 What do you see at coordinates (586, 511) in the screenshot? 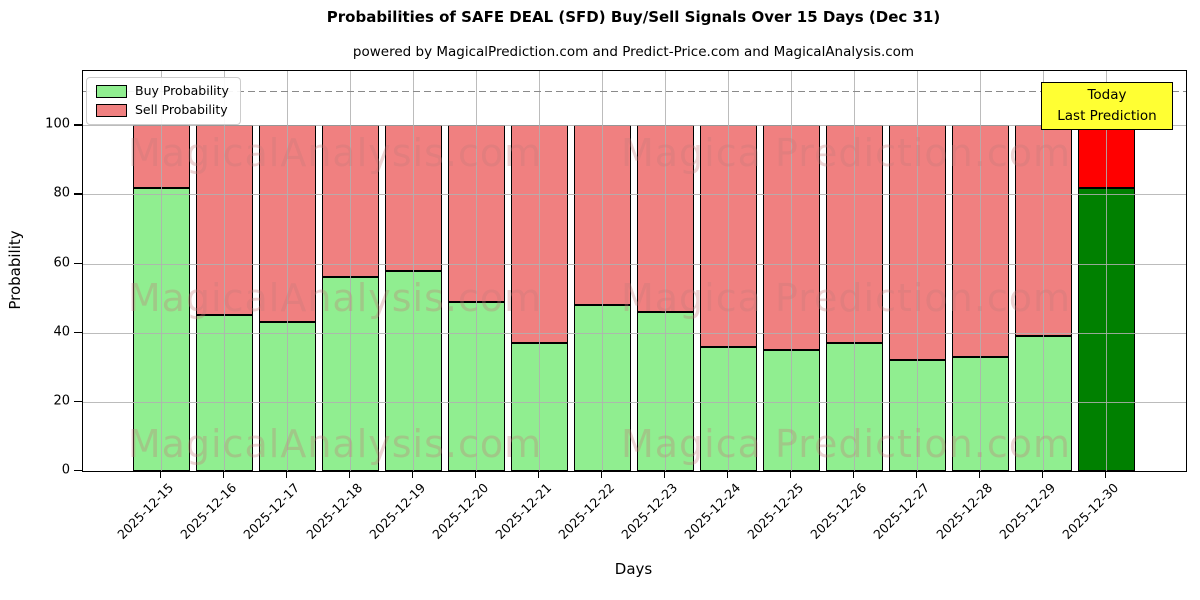
I see `x-tick-label: 2025-12-22` at bounding box center [586, 511].